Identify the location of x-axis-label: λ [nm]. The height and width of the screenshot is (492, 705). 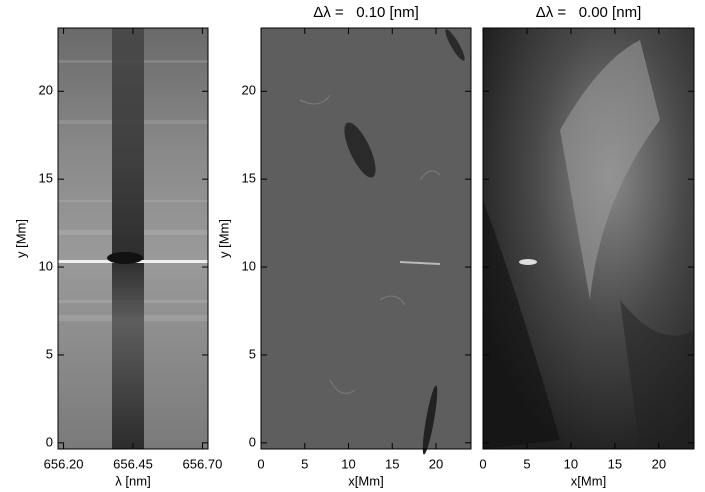
(132, 480).